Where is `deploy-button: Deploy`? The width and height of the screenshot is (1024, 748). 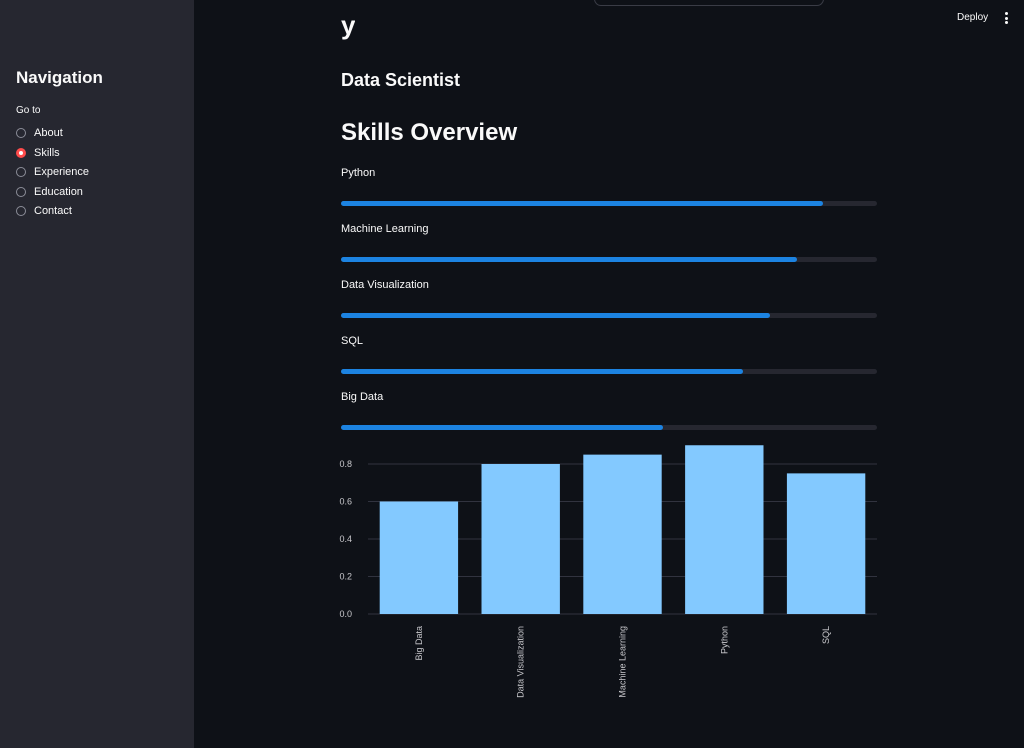 deploy-button: Deploy is located at coordinates (973, 17).